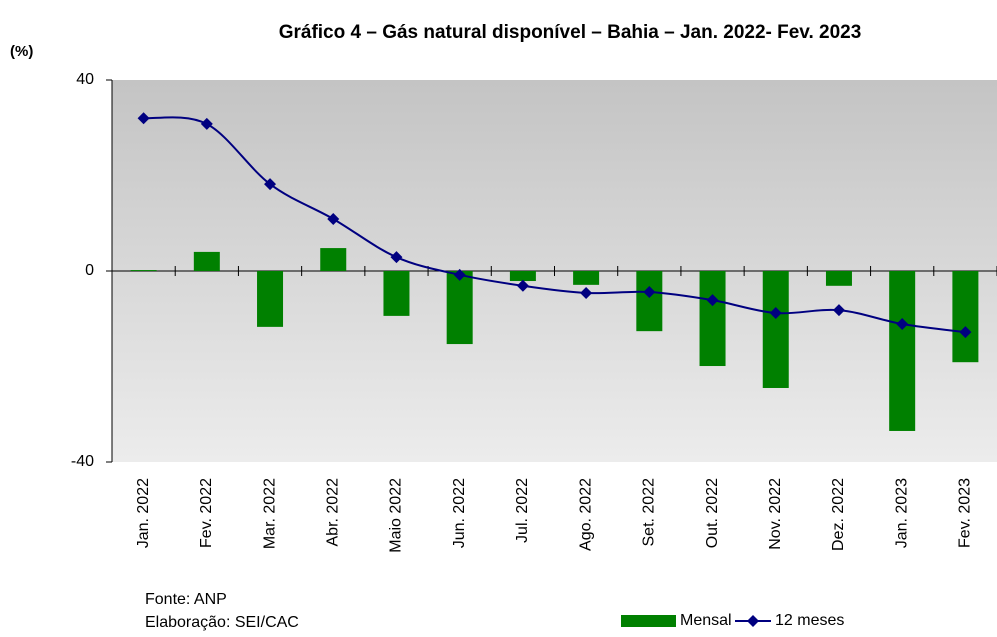 This screenshot has width=997, height=637. What do you see at coordinates (186, 599) in the screenshot?
I see `source: Fonte: ANP` at bounding box center [186, 599].